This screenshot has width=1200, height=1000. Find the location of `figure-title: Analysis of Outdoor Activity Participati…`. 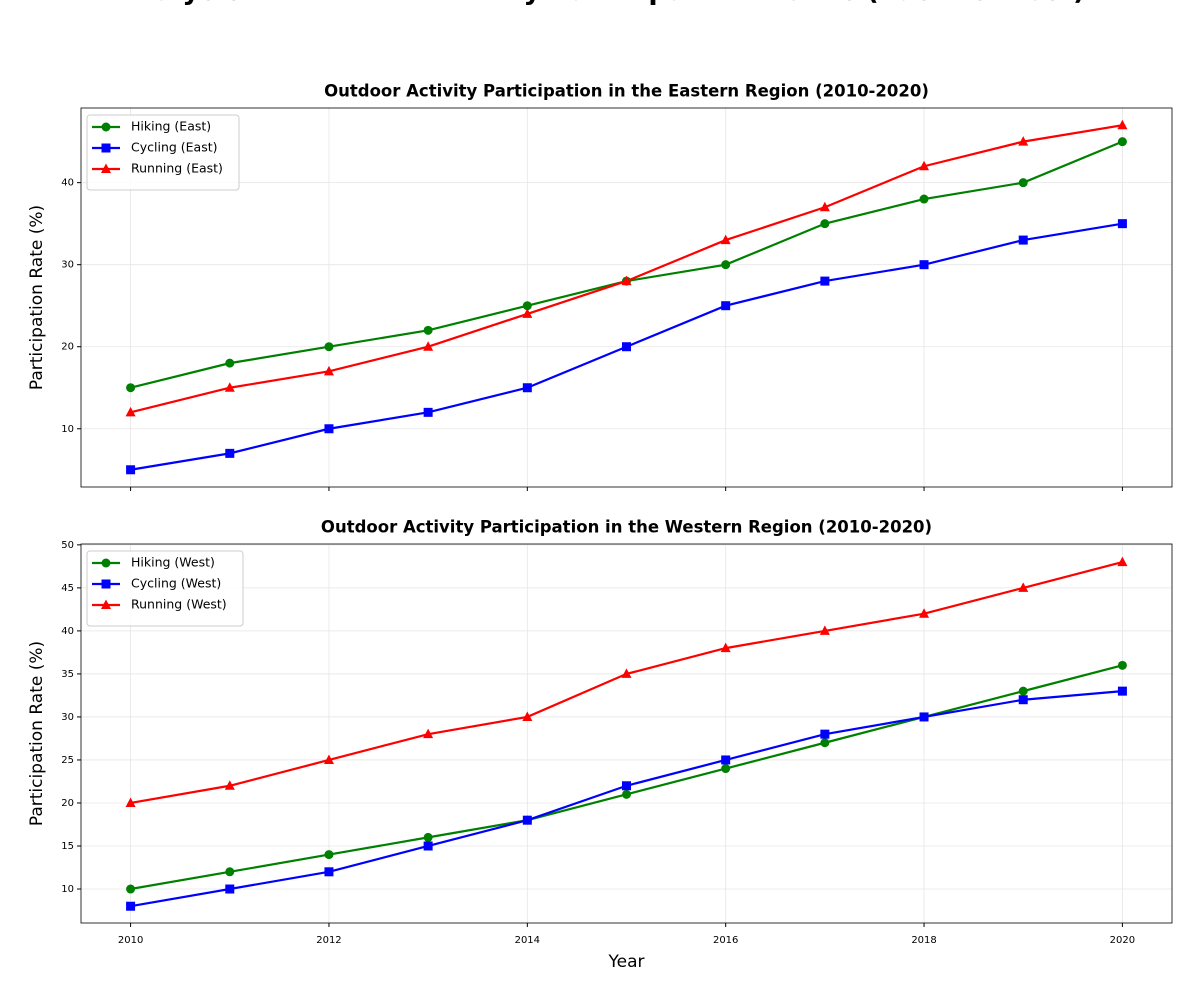

figure-title: Analysis of Outdoor Activity Participati… is located at coordinates (600, 3).